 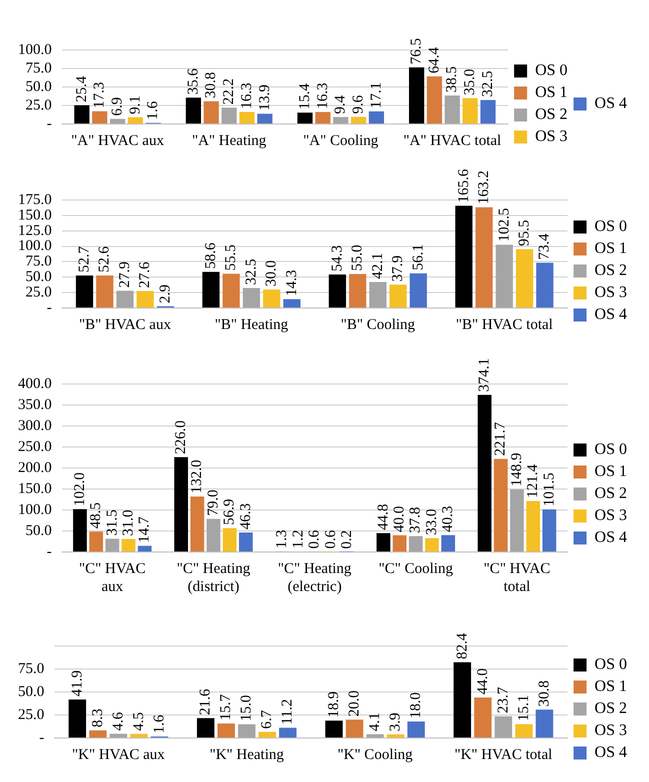 What do you see at coordinates (484, 375) in the screenshot?
I see `data-label: 374.1` at bounding box center [484, 375].